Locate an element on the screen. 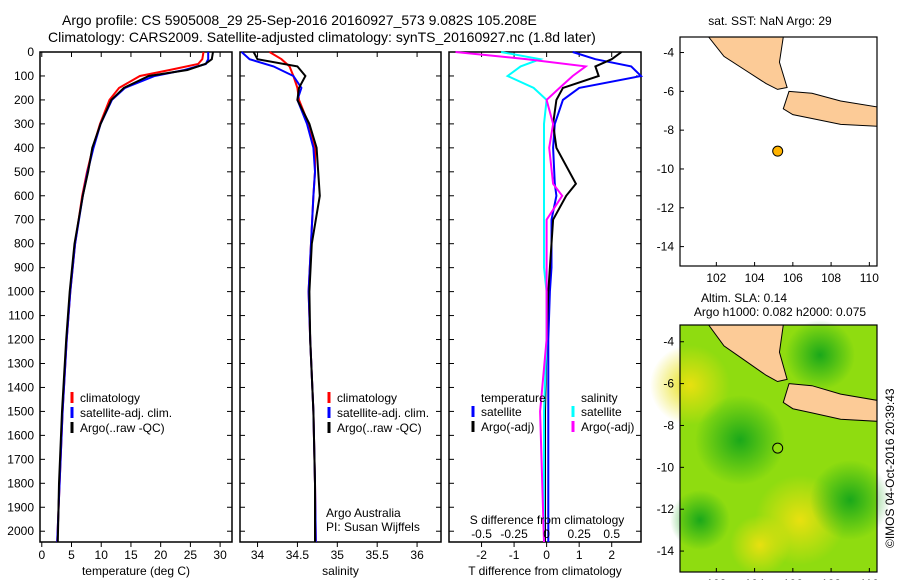 The width and height of the screenshot is (900, 580). legend-label: climatology is located at coordinates (367, 398).